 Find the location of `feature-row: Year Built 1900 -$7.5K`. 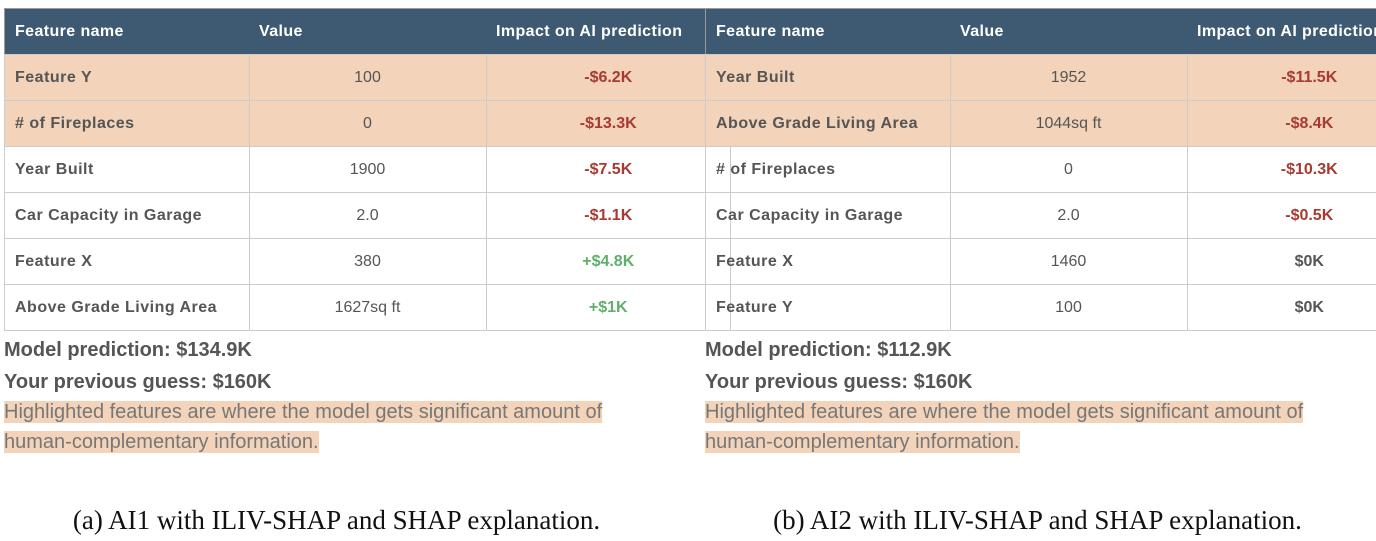

feature-row: Year Built 1900 -$7.5K is located at coordinates (367, 169).